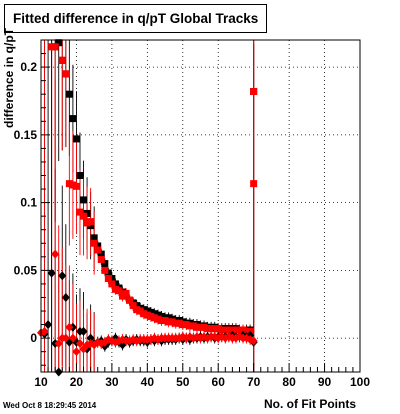 This screenshot has width=400, height=414. I want to click on x-tick-label: 30, so click(112, 382).